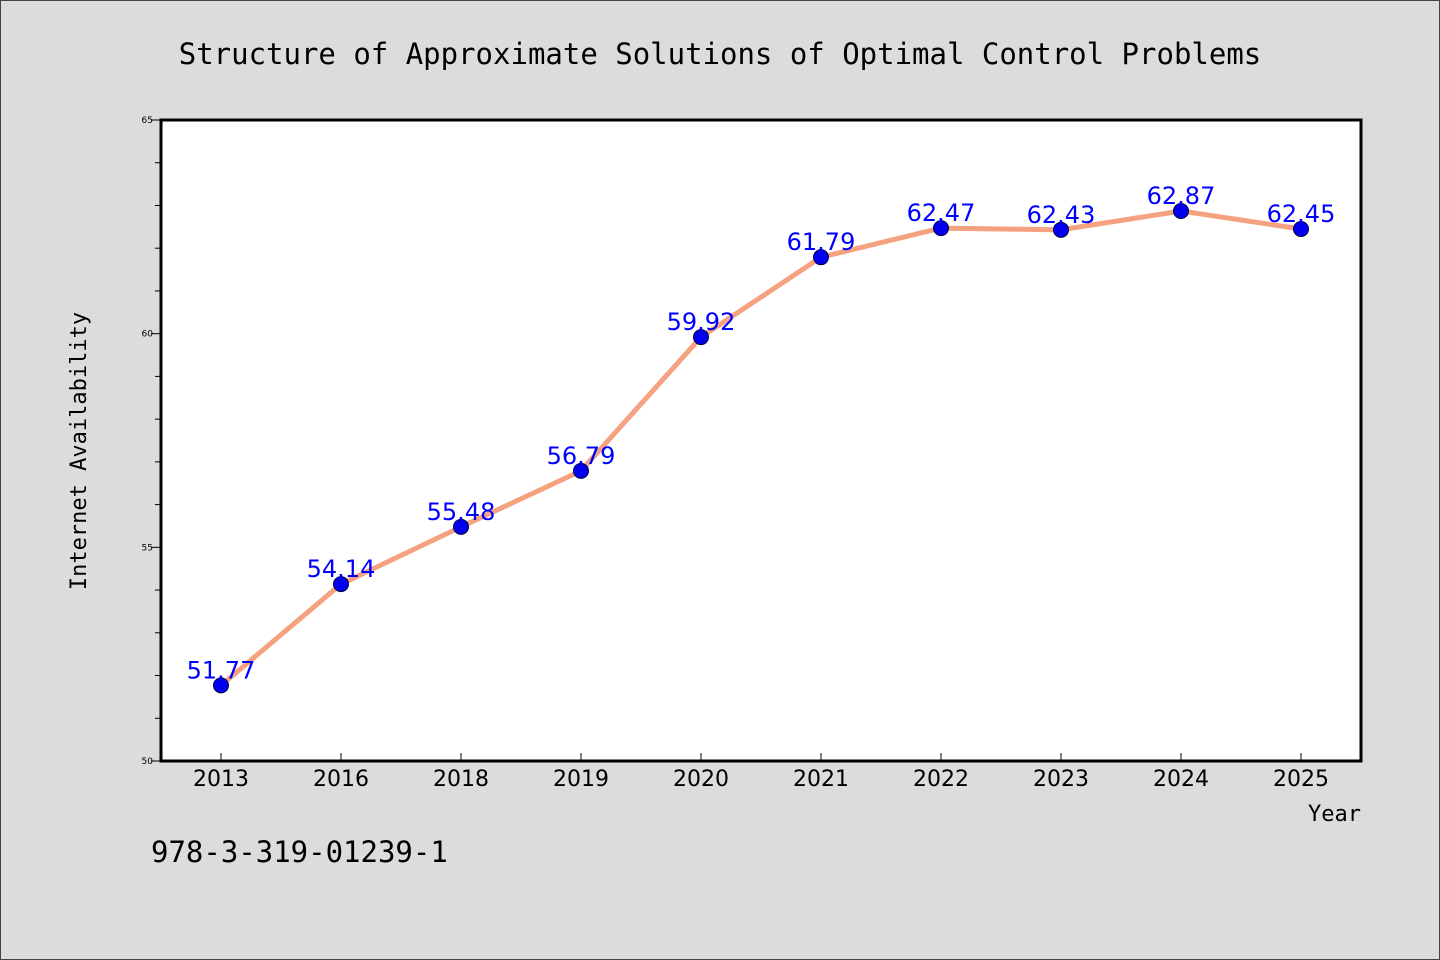 Image resolution: width=1440 pixels, height=960 pixels. I want to click on y-tick-label: 55, so click(147, 548).